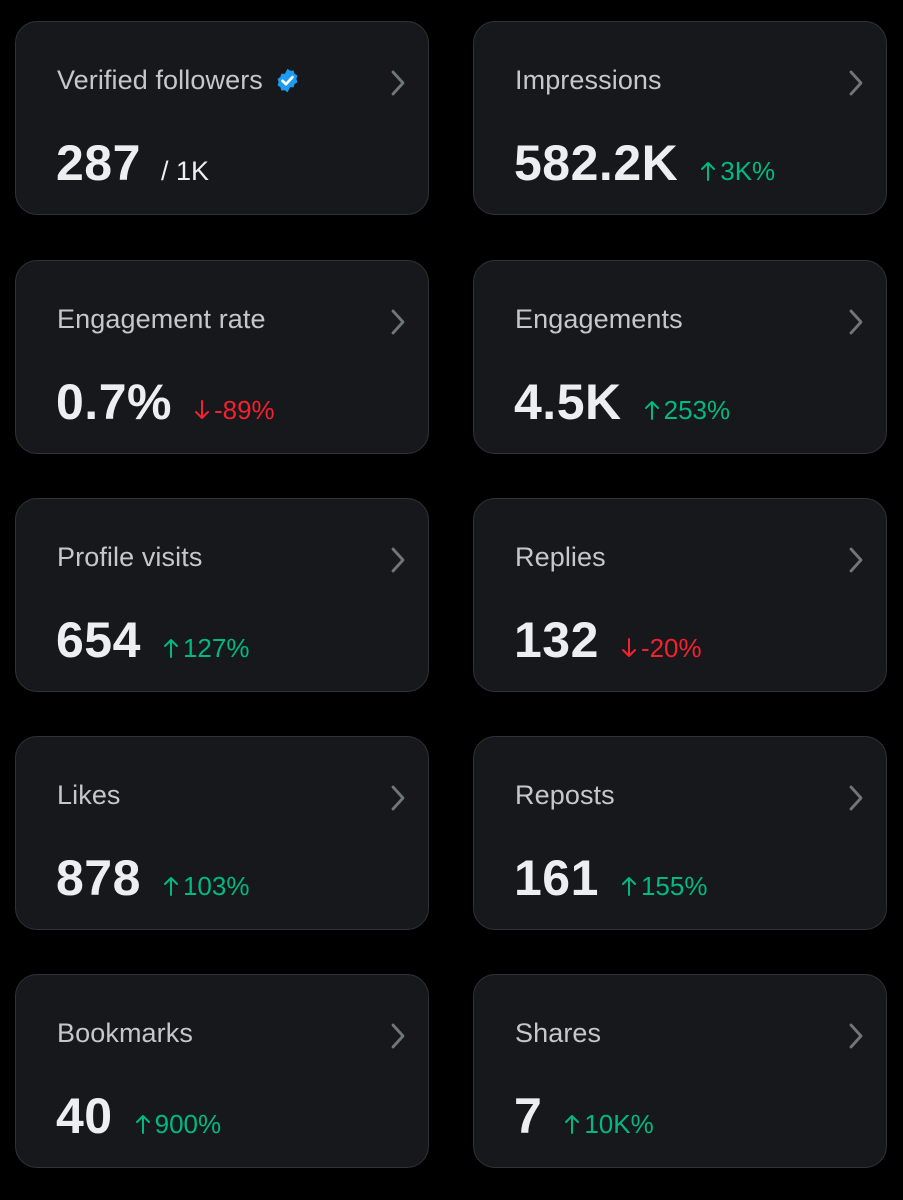 This screenshot has height=1200, width=903. Describe the element at coordinates (216, 886) in the screenshot. I see `card-change-value: 103%` at that location.